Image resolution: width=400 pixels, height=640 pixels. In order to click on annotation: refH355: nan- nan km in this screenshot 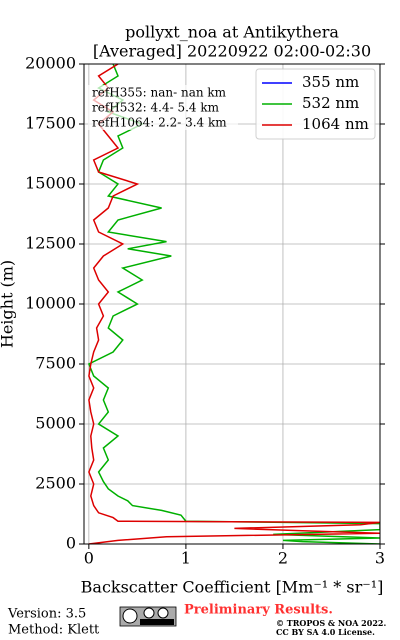, I will do `click(159, 93)`.